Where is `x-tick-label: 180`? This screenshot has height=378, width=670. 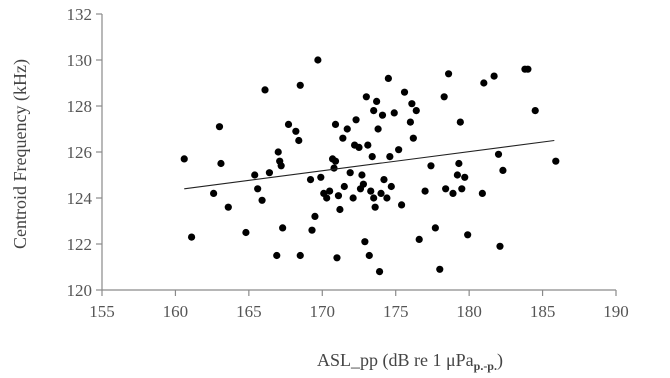
x-tick-label: 180 is located at coordinates (469, 311).